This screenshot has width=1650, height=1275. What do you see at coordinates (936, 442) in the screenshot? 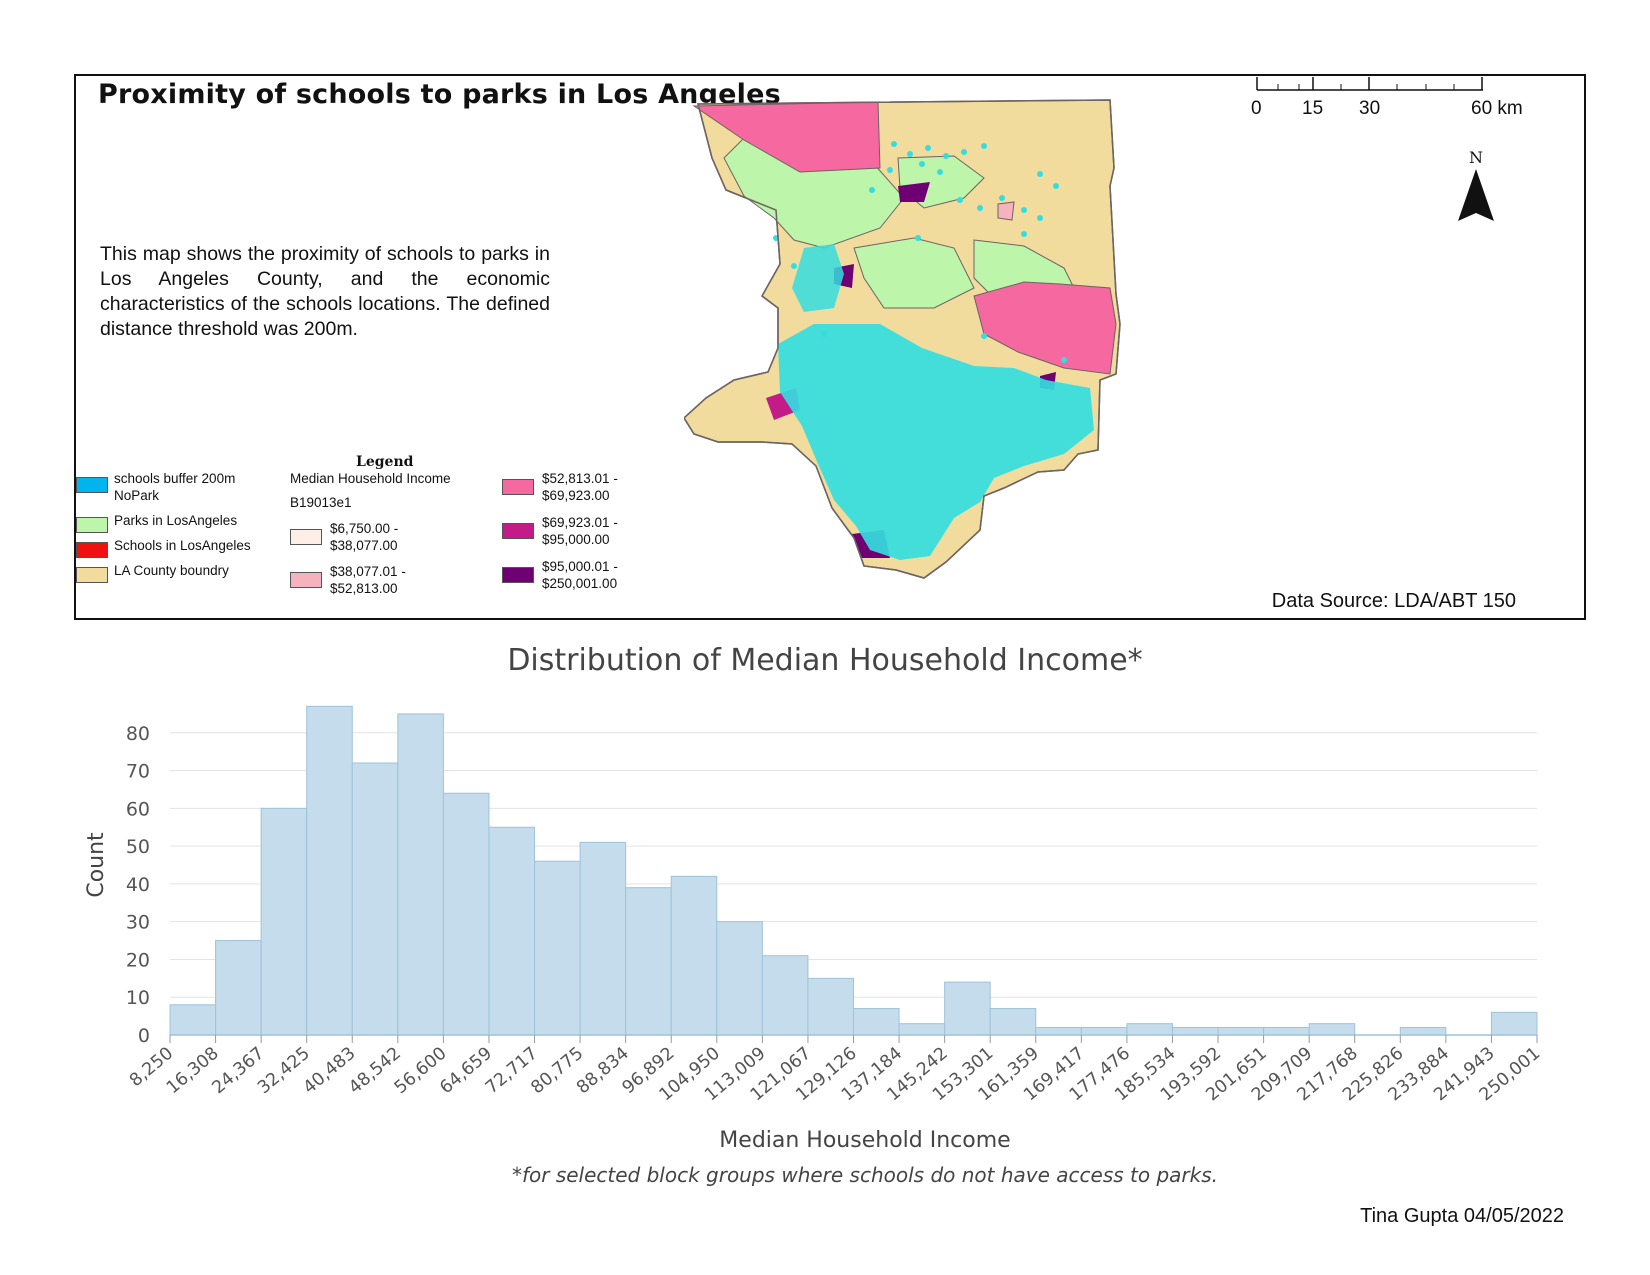
I see `school-buffer-cluster` at bounding box center [936, 442].